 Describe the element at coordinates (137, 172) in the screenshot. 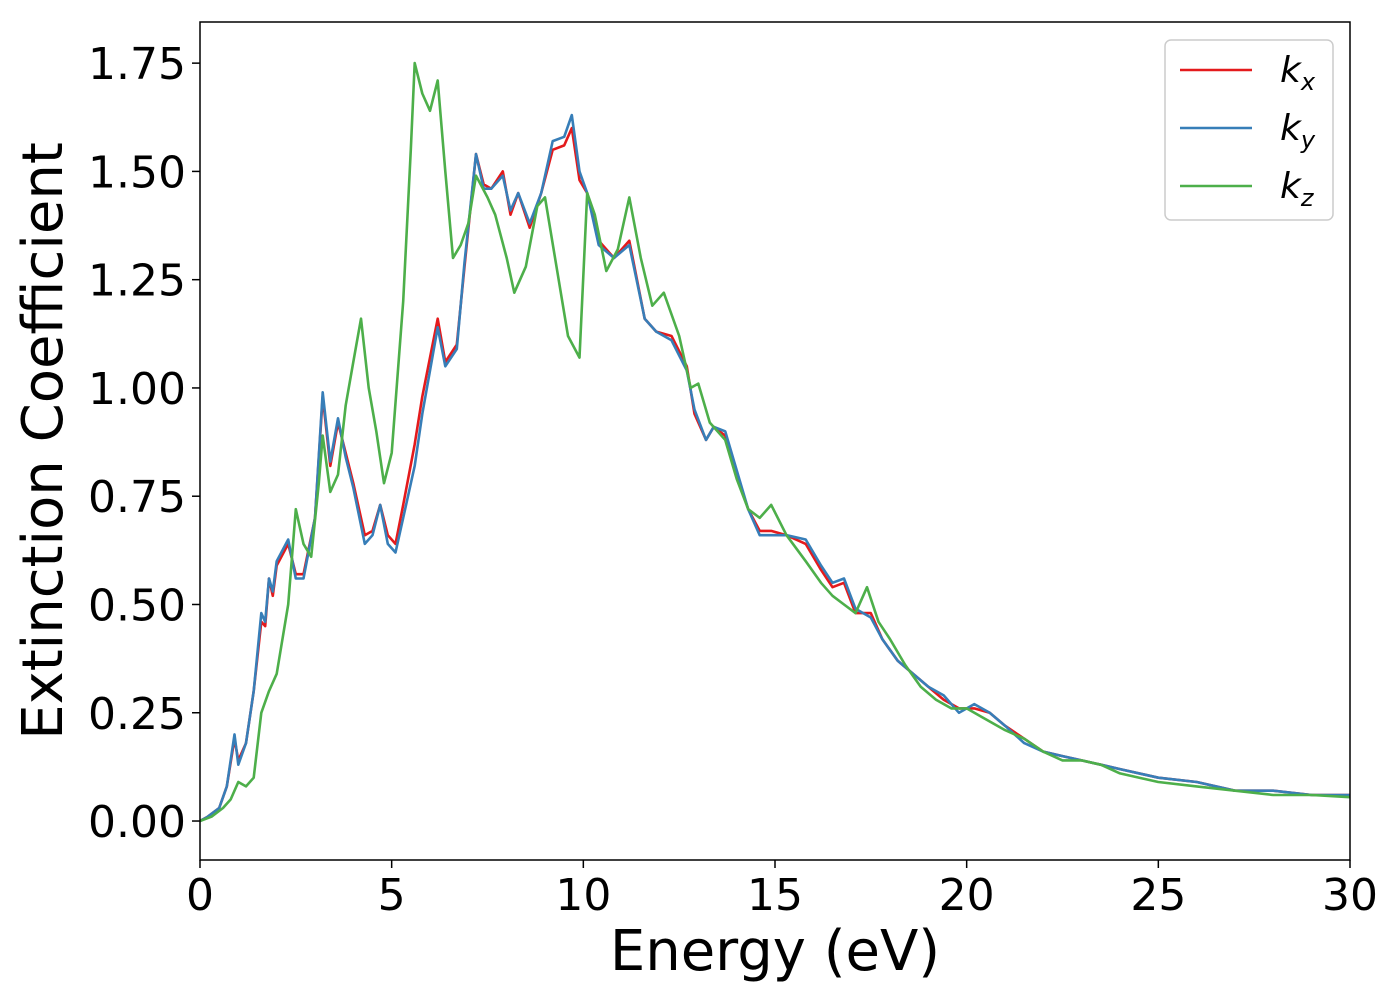

I see `y-tick-label: 1.50` at that location.